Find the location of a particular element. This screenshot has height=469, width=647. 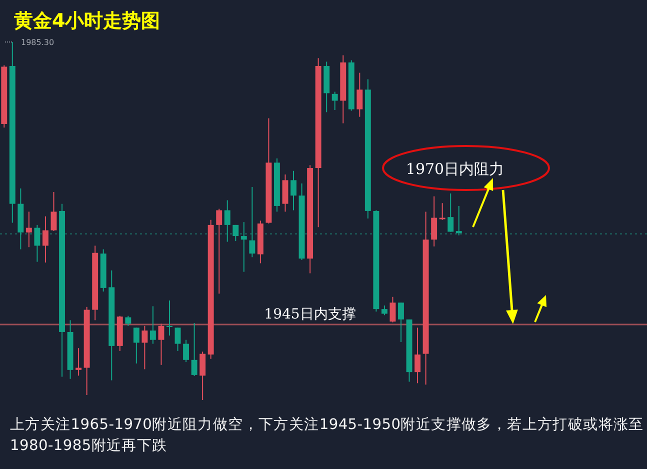

chart-title: 黄金4小时走势图 is located at coordinates (86, 21).